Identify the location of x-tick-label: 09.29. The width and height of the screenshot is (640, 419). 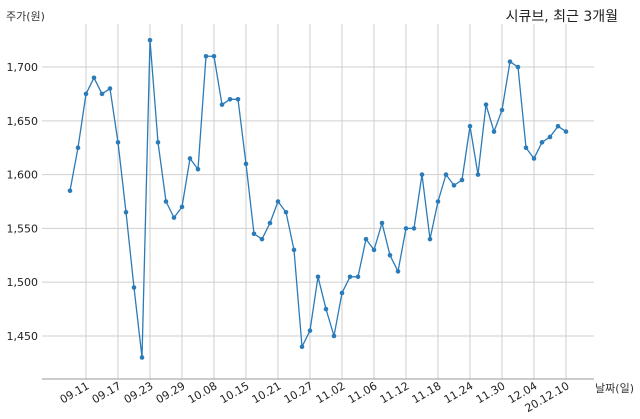
(171, 392).